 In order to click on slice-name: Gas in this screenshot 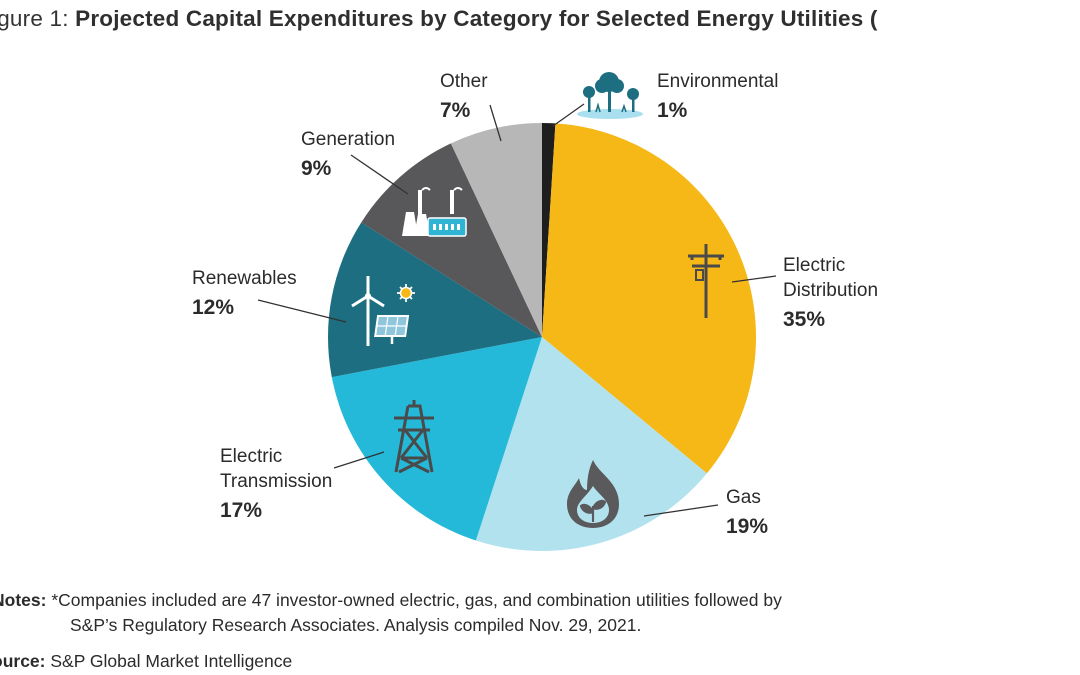, I will do `click(743, 497)`.